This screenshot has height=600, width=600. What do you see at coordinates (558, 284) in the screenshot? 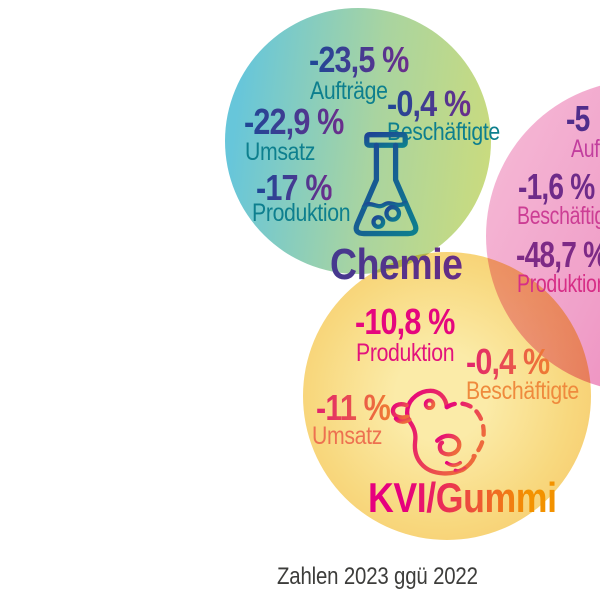
I see `partial-produktion-label: Produktion` at bounding box center [558, 284].